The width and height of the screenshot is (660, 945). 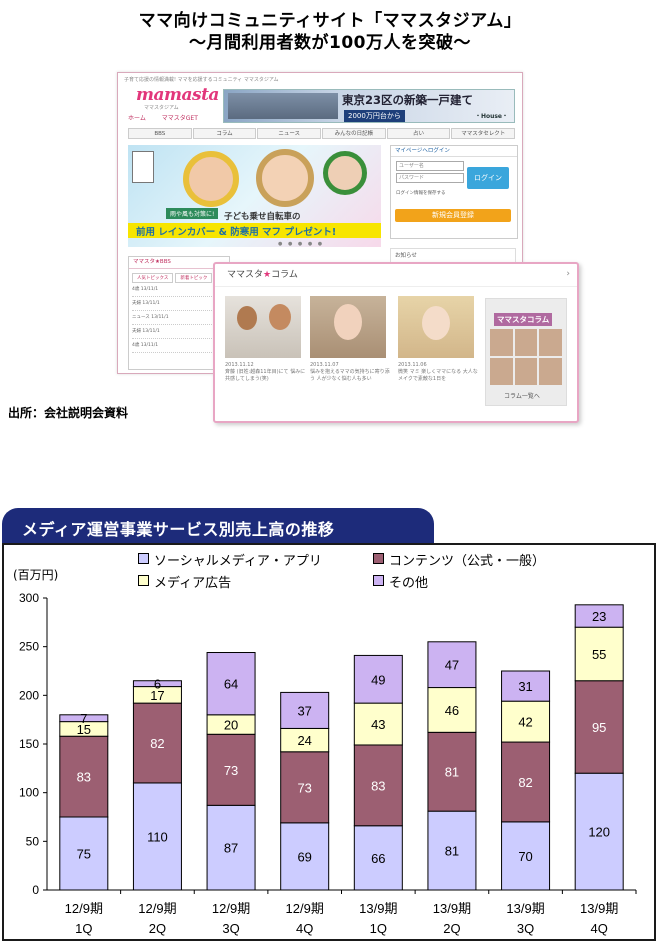 I want to click on data-label: 81, so click(x=452, y=851).